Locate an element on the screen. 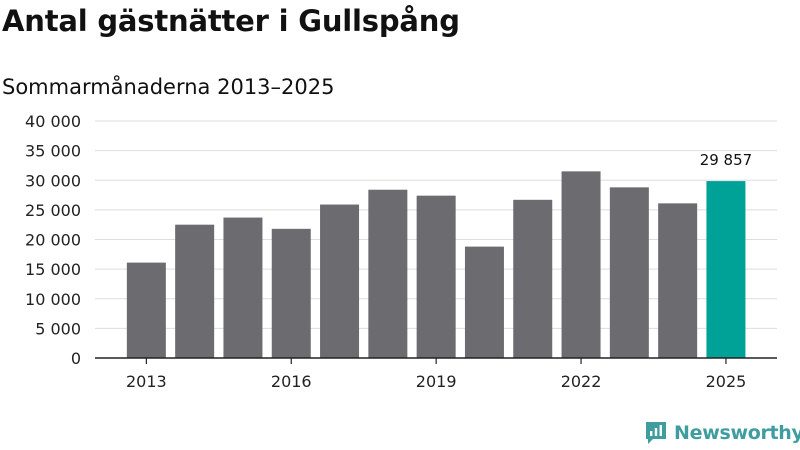 The width and height of the screenshot is (800, 450). brand-name: Newsworthy is located at coordinates (737, 433).